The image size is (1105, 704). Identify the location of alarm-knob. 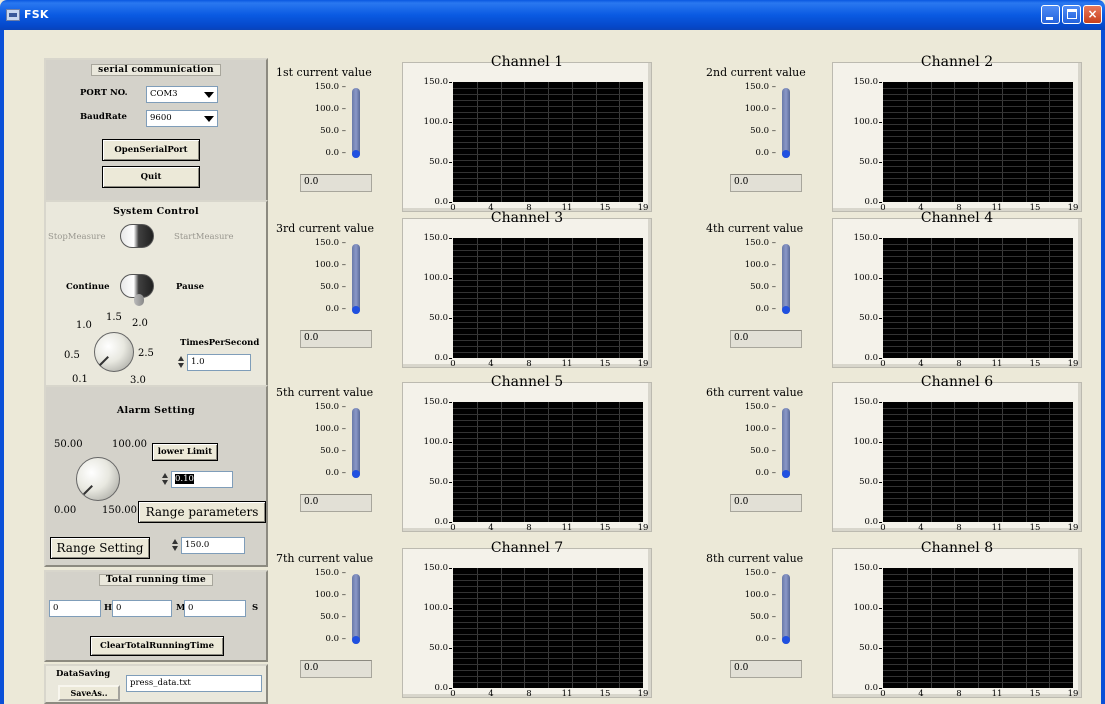
(98, 479).